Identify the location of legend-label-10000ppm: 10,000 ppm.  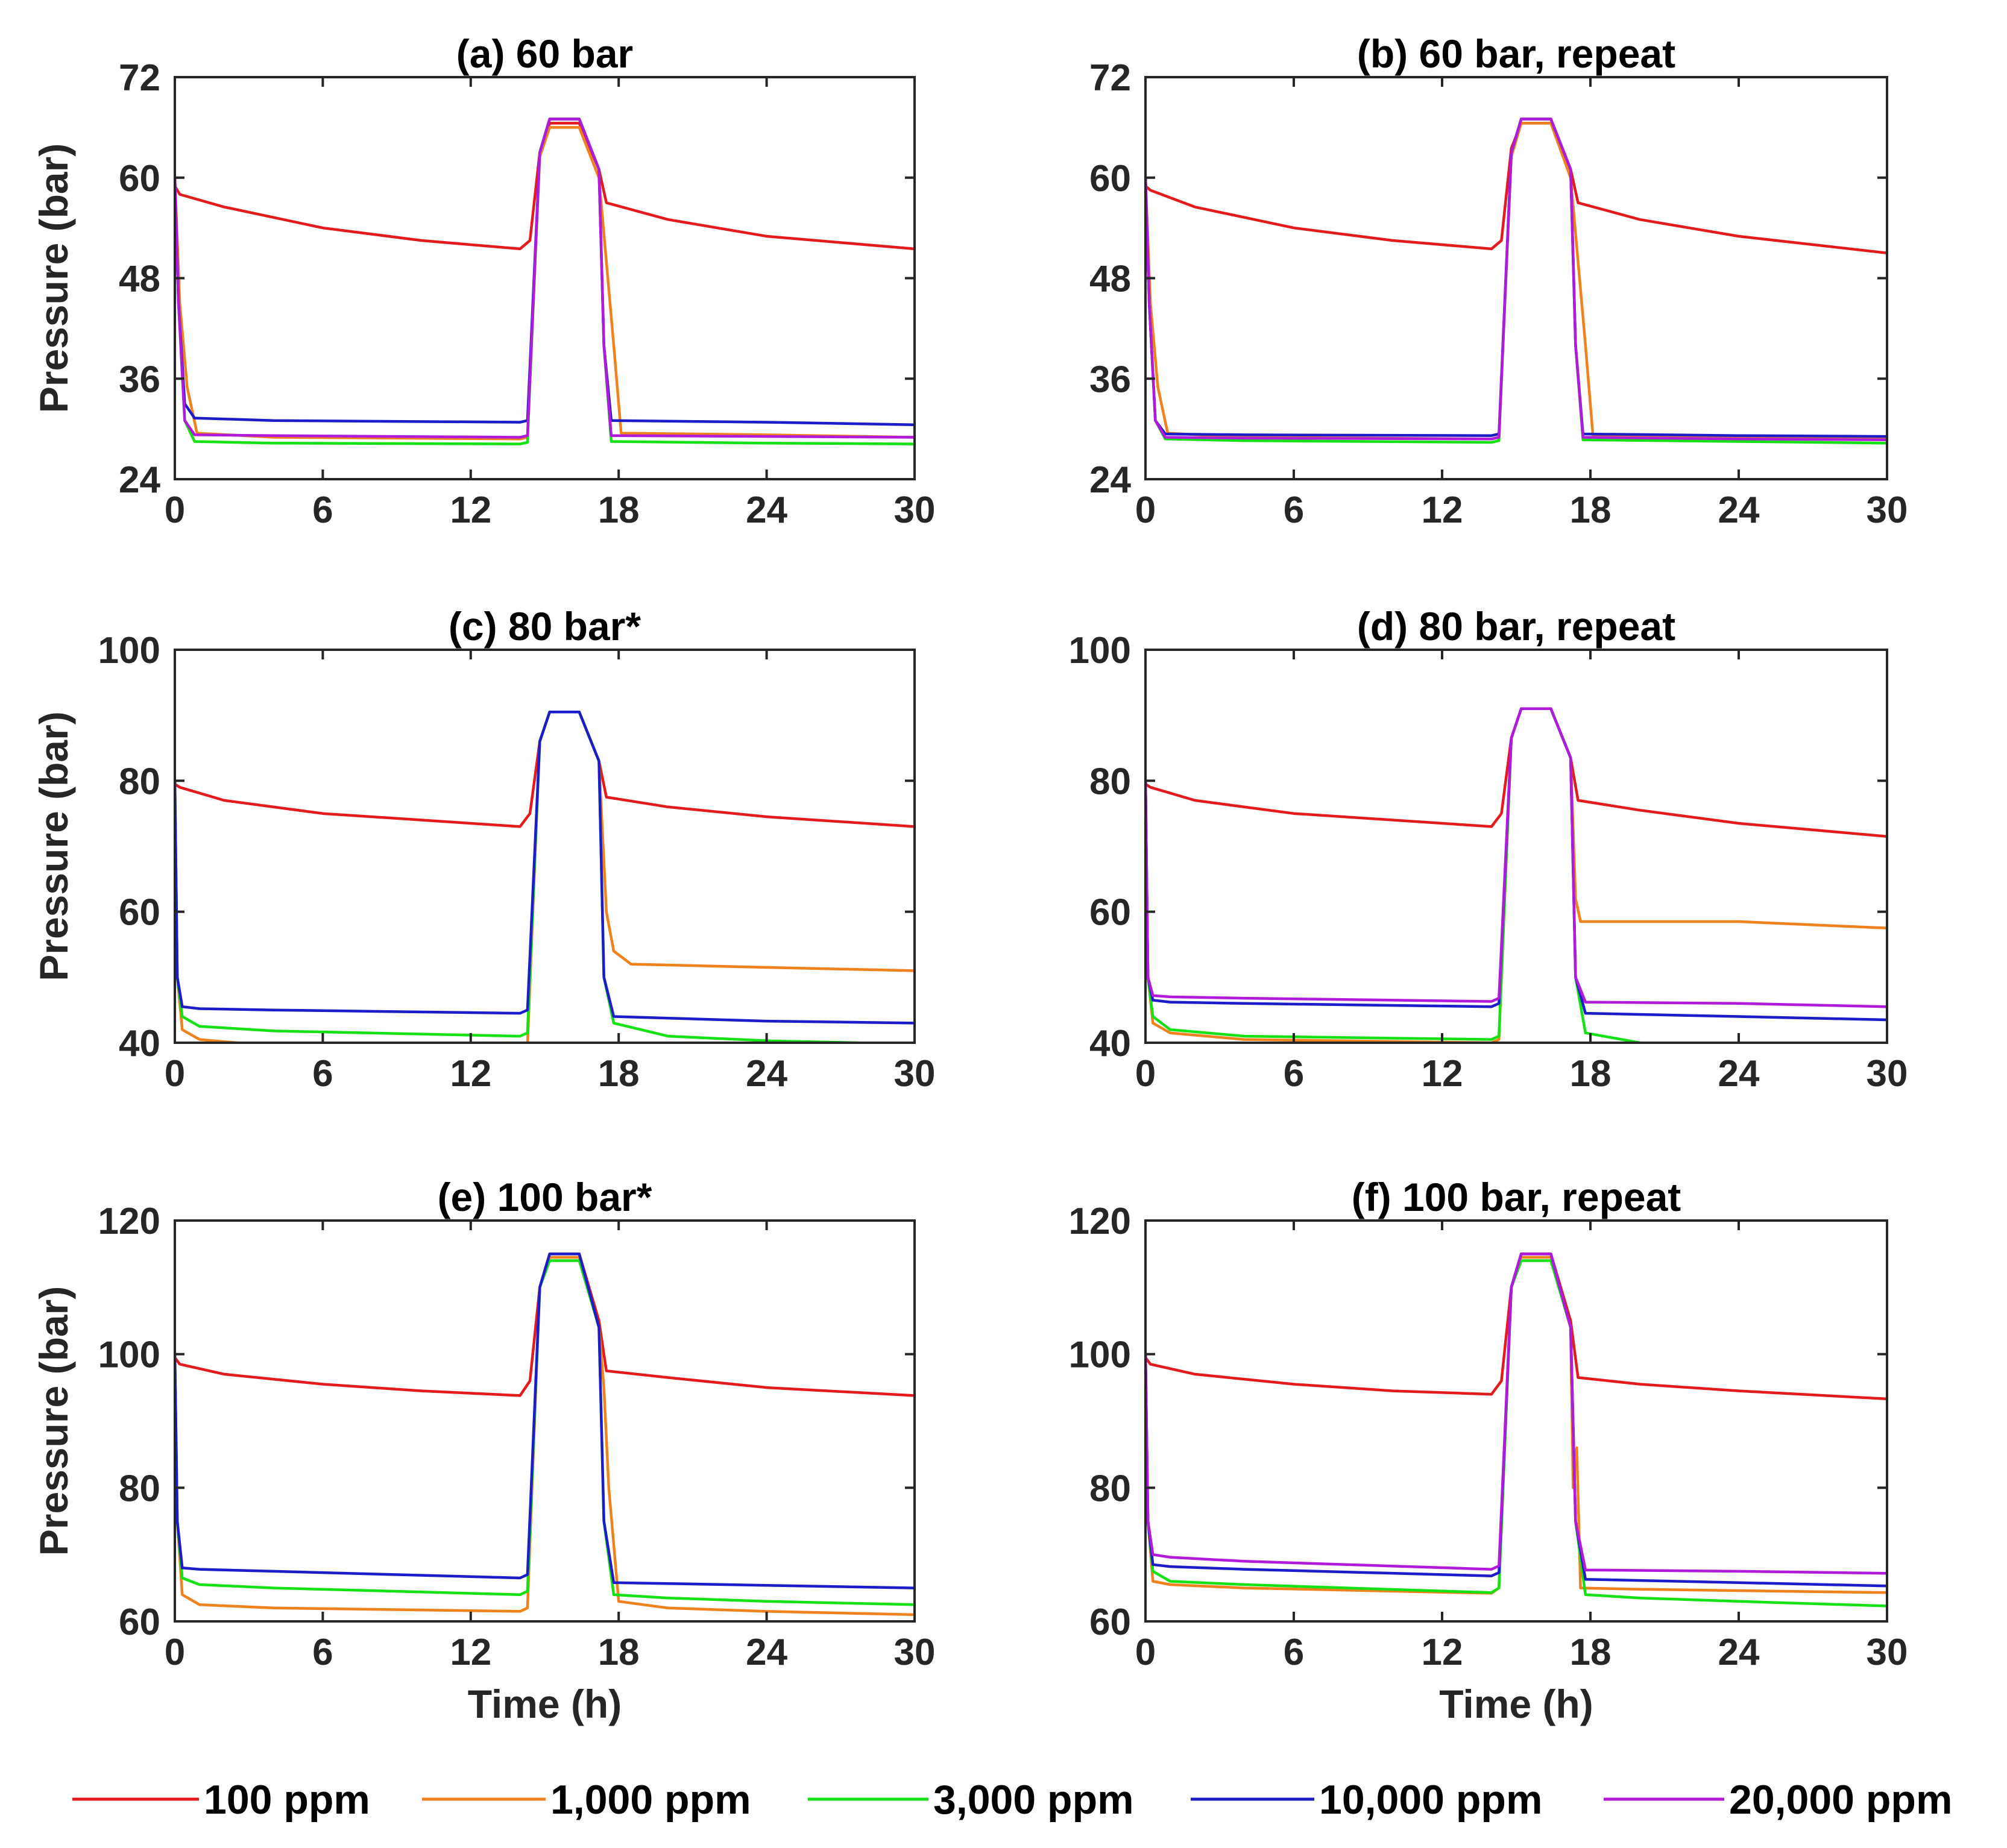
(1430, 1800).